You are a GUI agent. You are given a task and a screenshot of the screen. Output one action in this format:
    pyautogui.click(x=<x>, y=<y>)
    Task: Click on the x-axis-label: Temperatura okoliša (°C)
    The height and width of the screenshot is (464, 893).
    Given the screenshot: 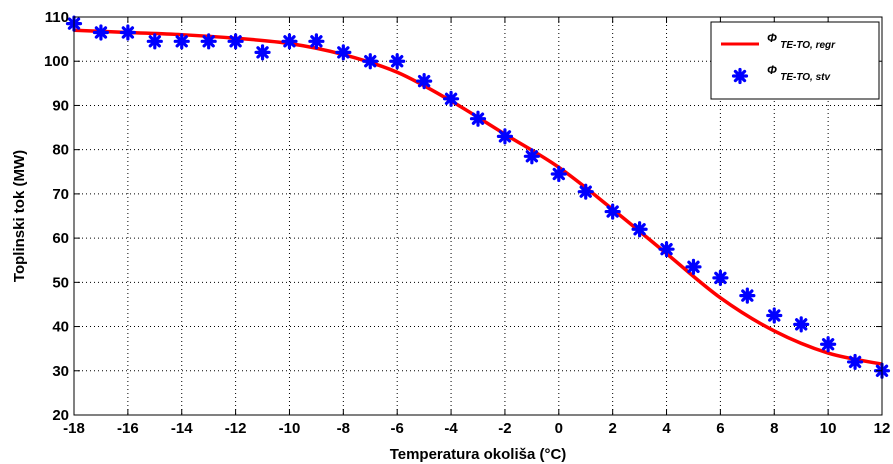 What is the action you would take?
    pyautogui.click(x=478, y=454)
    